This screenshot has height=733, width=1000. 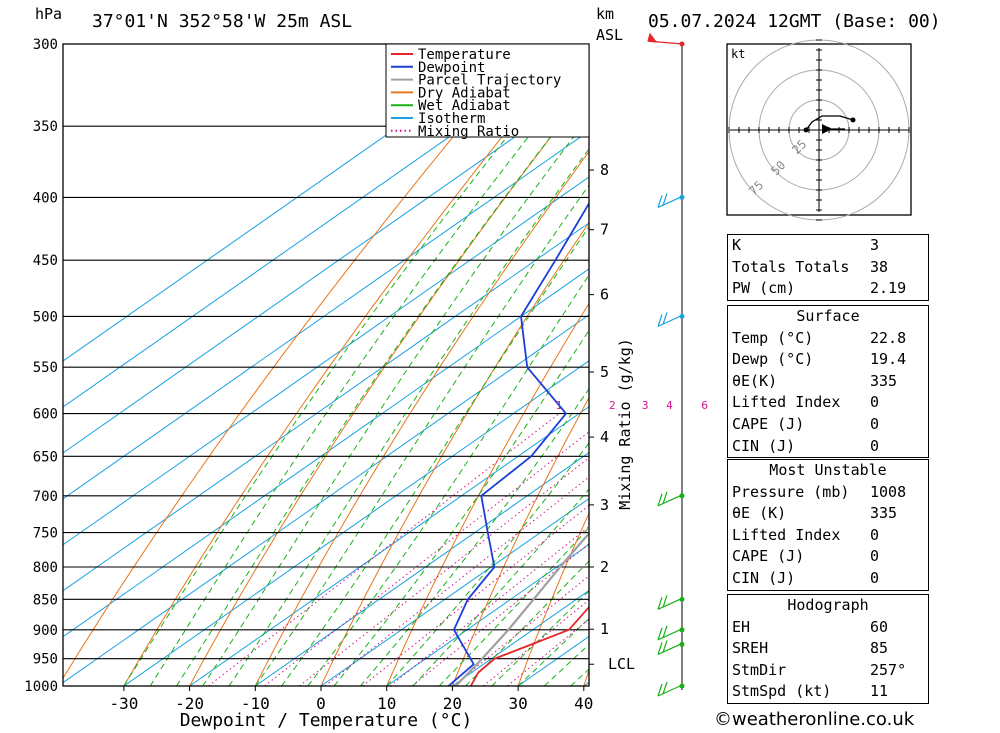 I want to click on row-label: CIN (J), so click(x=764, y=577).